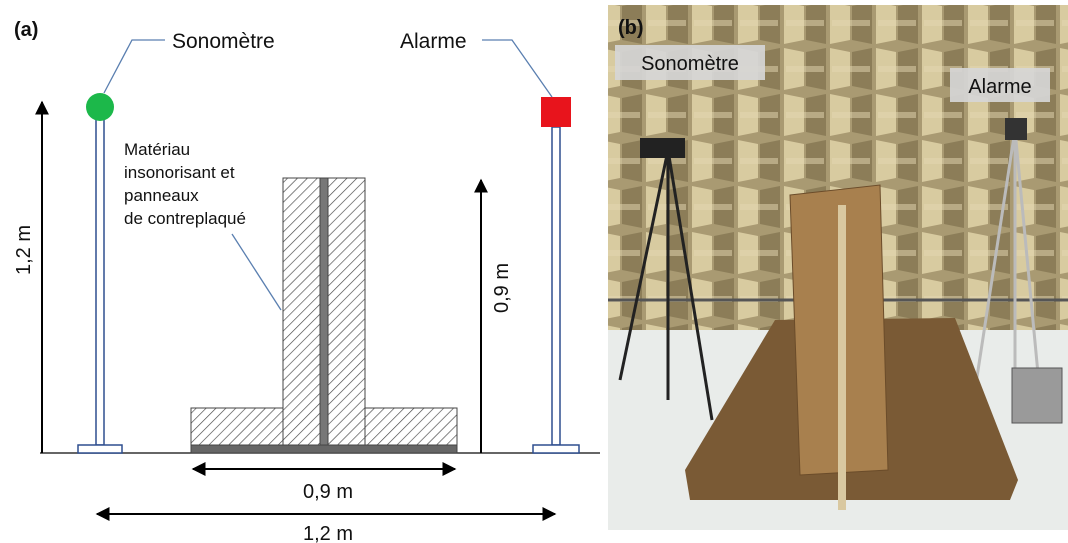  What do you see at coordinates (324, 449) in the screenshot?
I see `base-board` at bounding box center [324, 449].